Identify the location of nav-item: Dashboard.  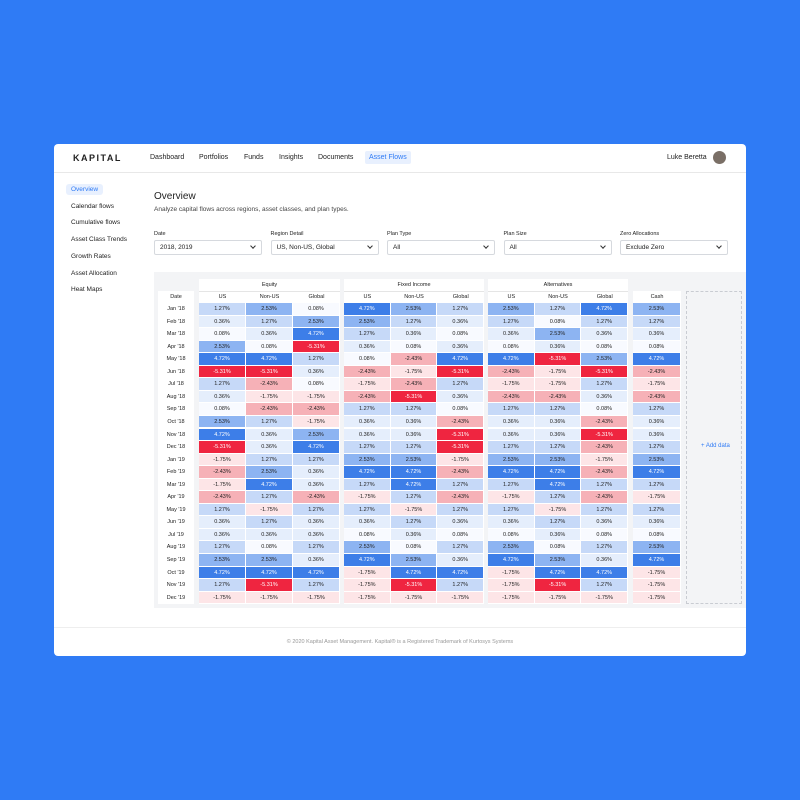
(167, 157).